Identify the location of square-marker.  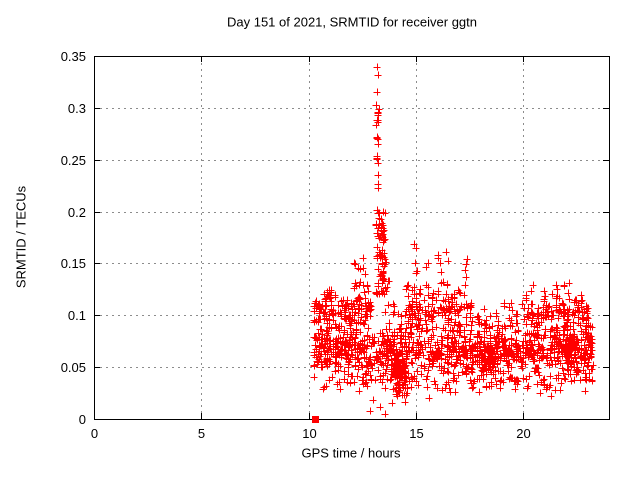
(315, 419).